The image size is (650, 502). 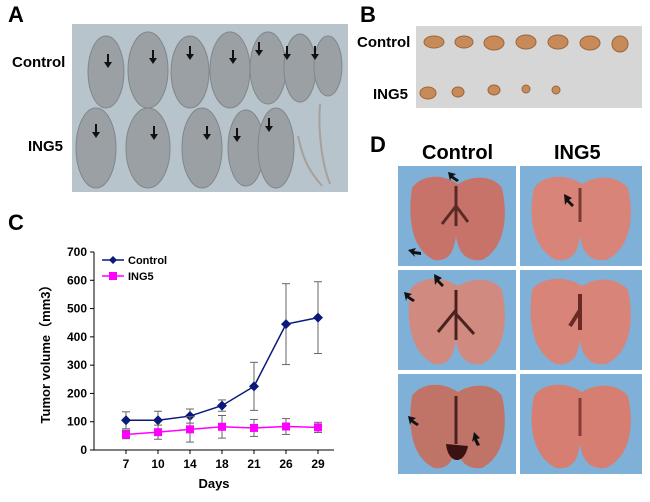 What do you see at coordinates (318, 464) in the screenshot?
I see `x-tick-label: 29` at bounding box center [318, 464].